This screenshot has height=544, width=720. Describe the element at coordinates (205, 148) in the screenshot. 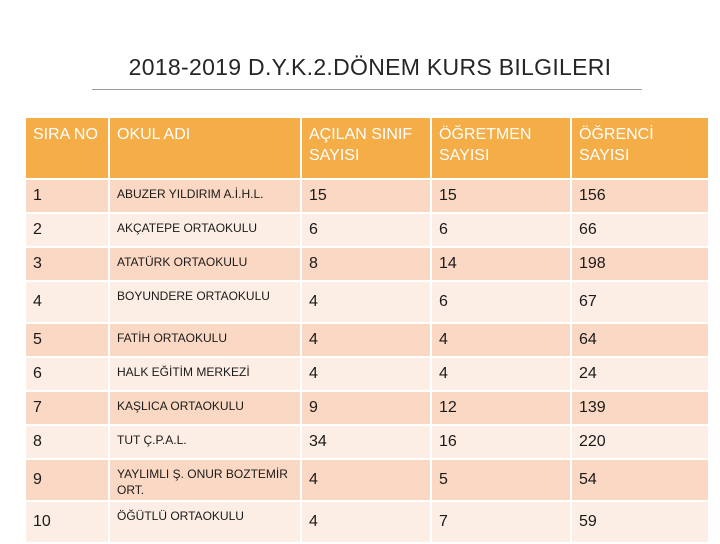

I see `header-okul-adi: OKUL ADI` at that location.